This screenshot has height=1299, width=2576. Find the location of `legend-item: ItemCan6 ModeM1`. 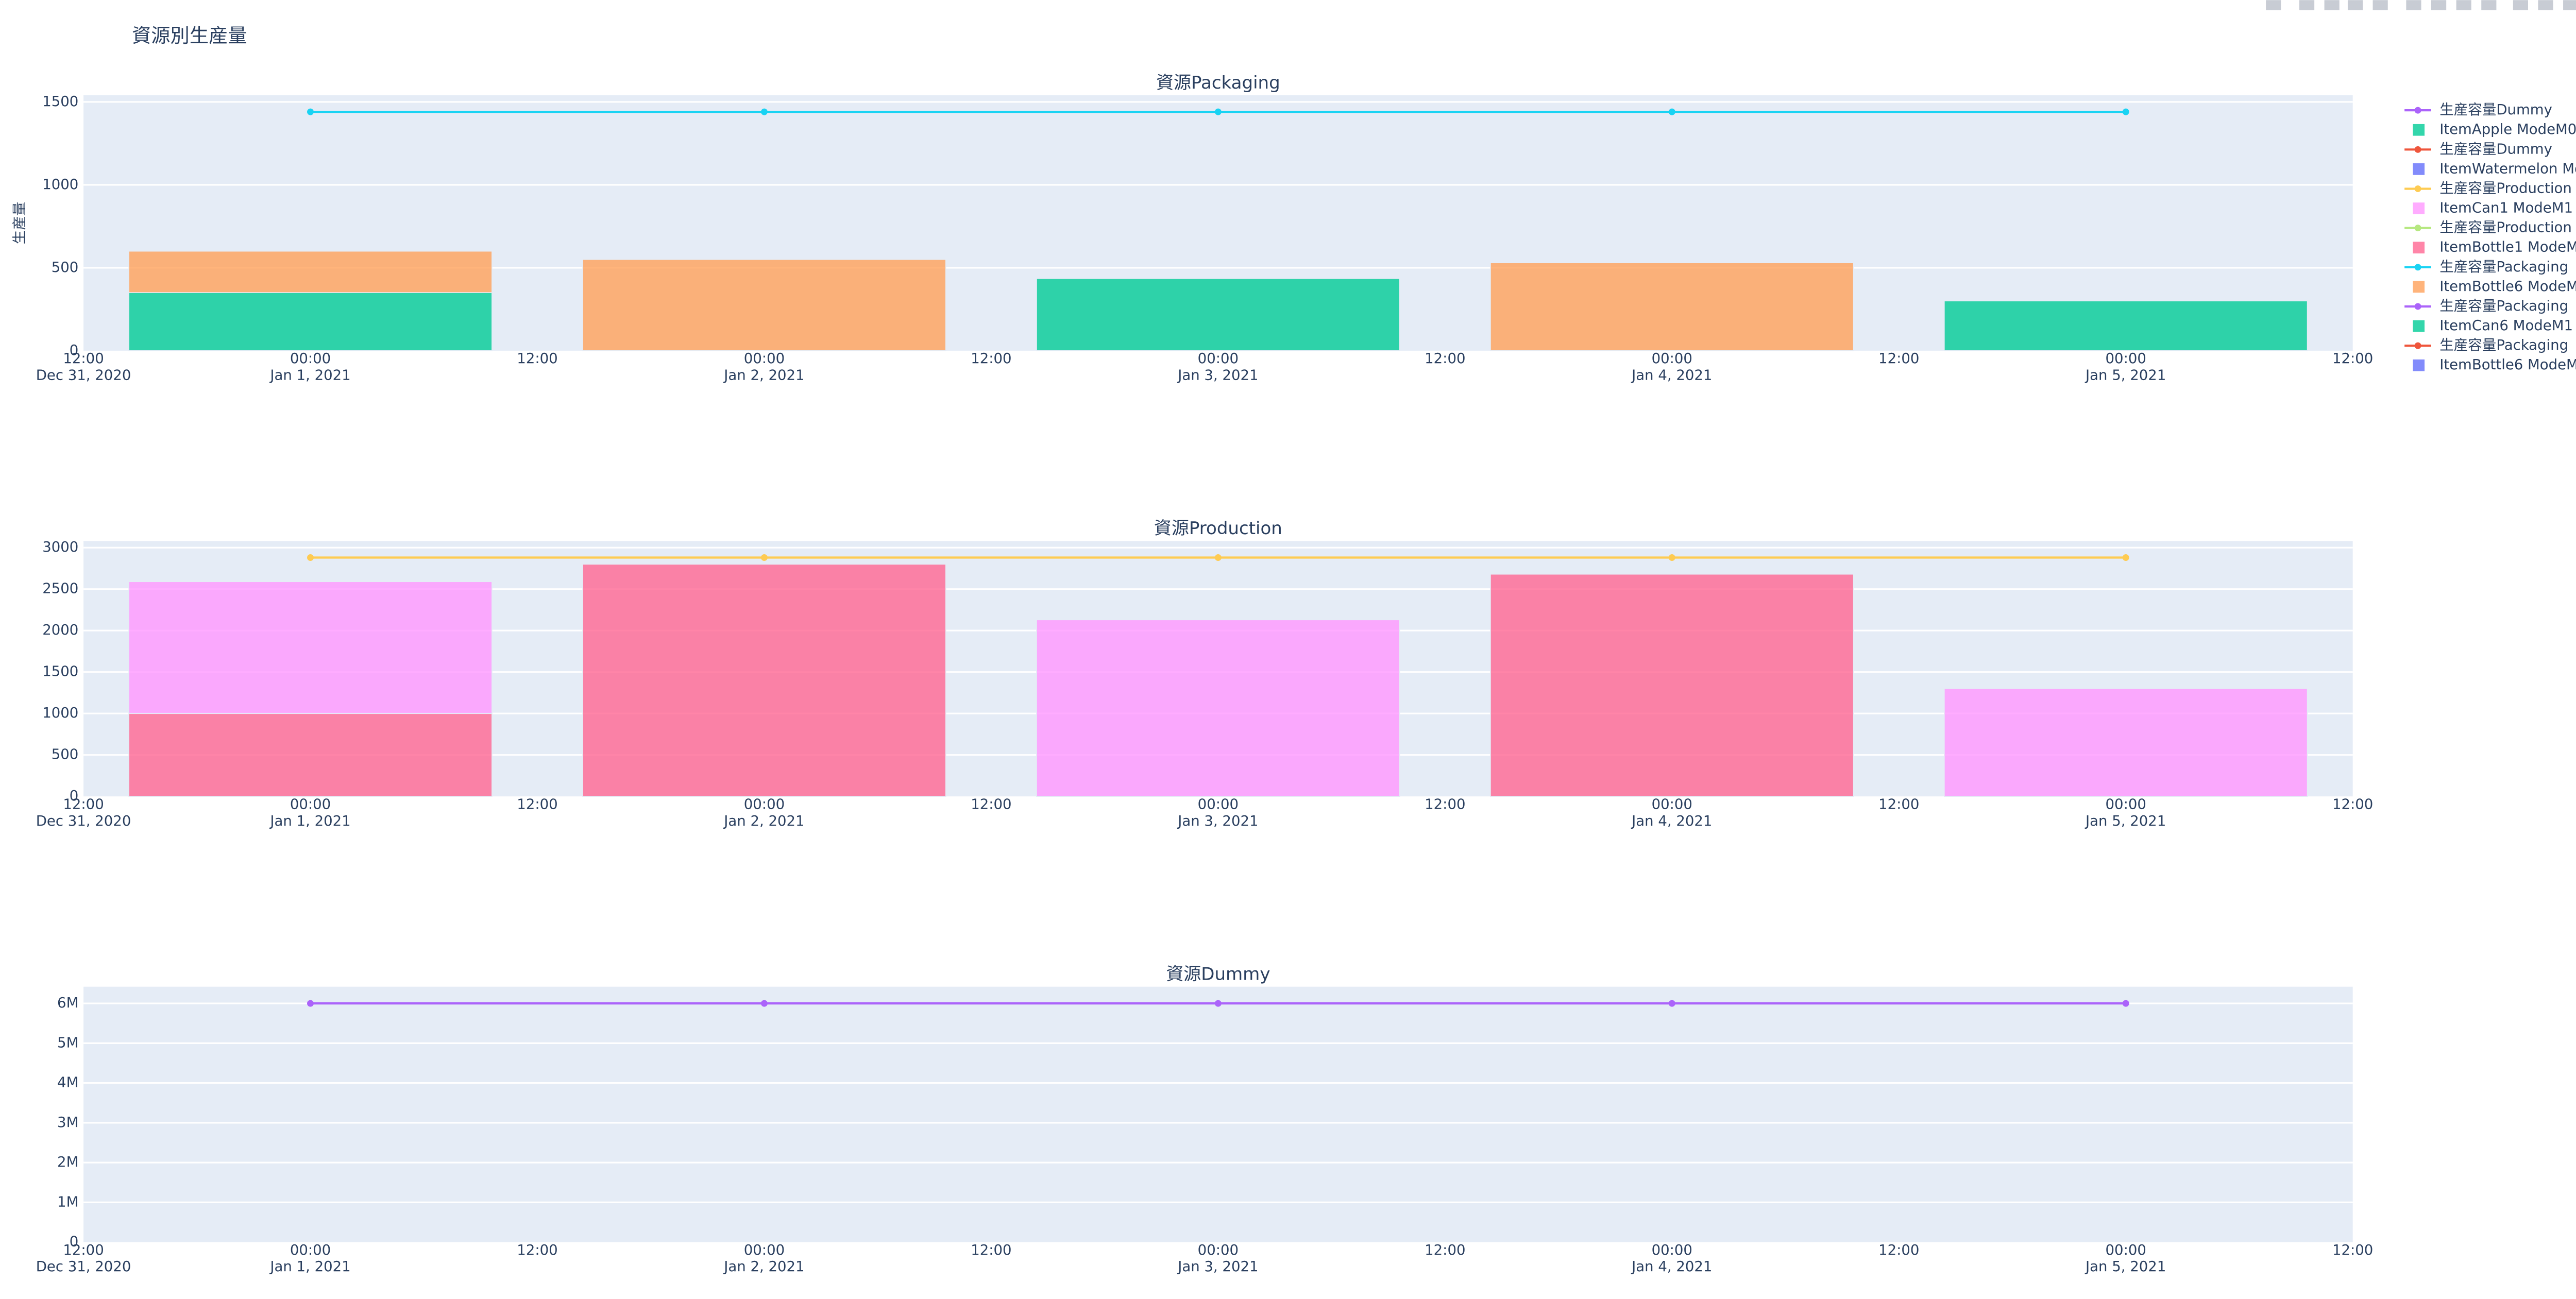

legend-item: ItemCan6 ModeM1 is located at coordinates (2493, 325).